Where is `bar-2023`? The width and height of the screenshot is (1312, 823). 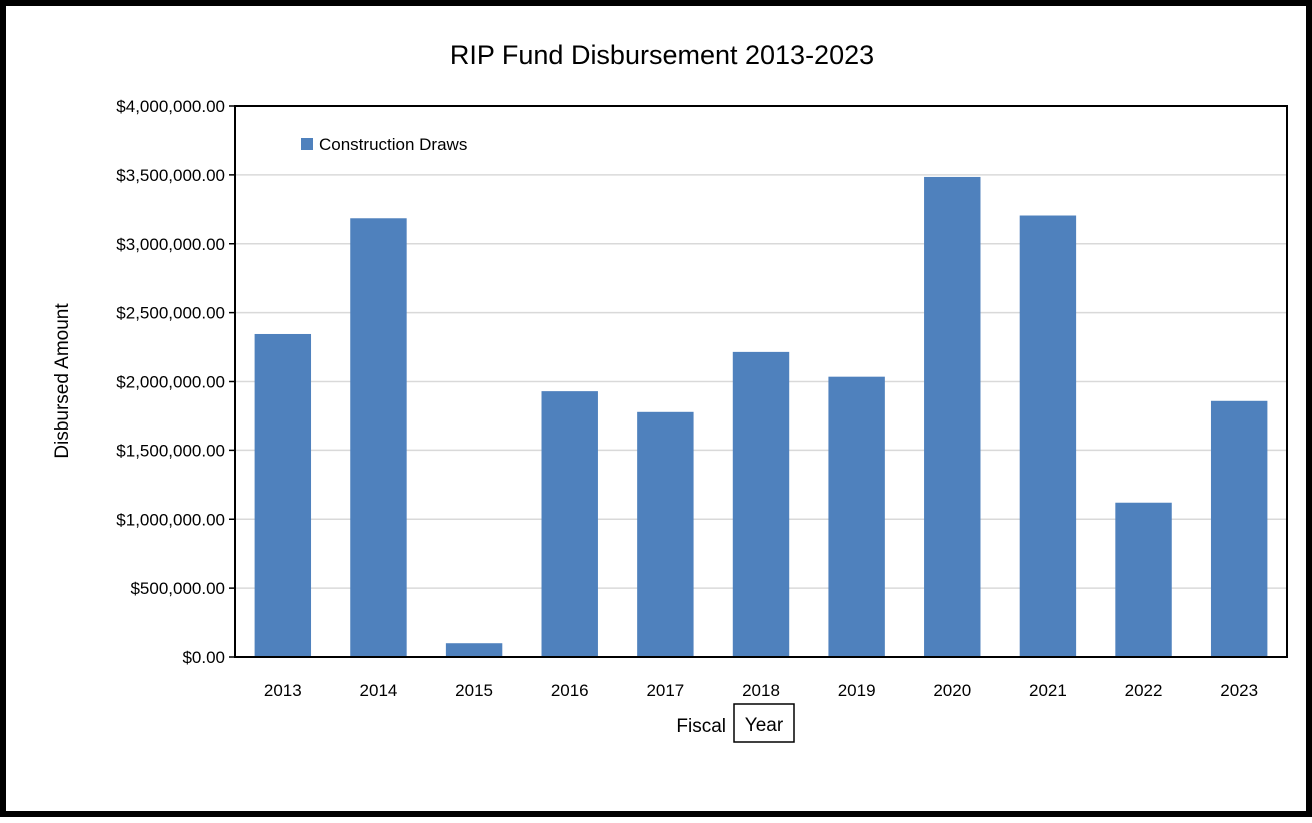
bar-2023 is located at coordinates (1239, 528).